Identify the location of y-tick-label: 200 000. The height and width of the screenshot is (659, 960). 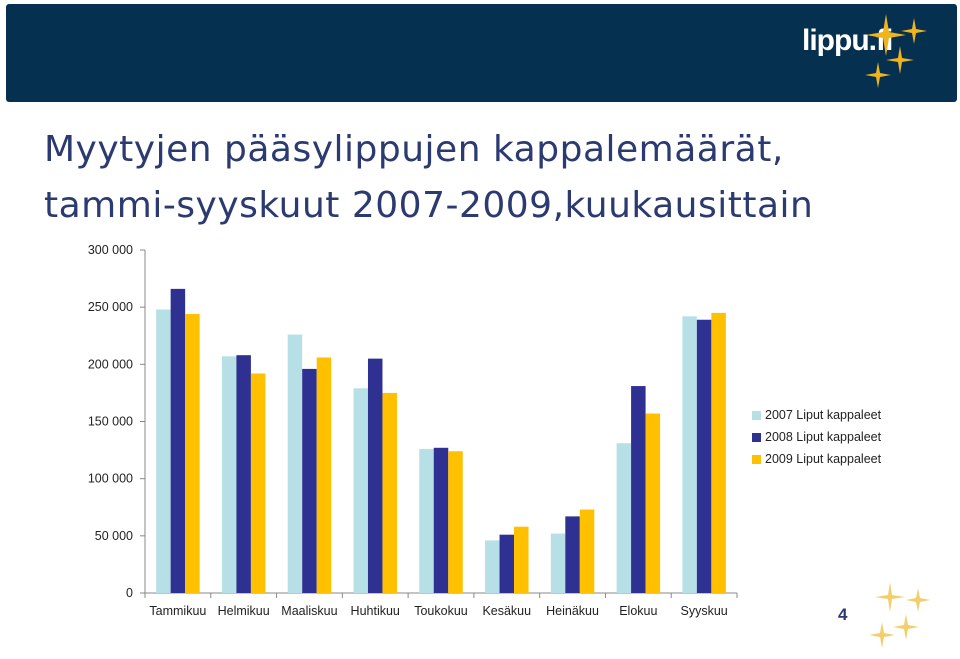
(110, 364).